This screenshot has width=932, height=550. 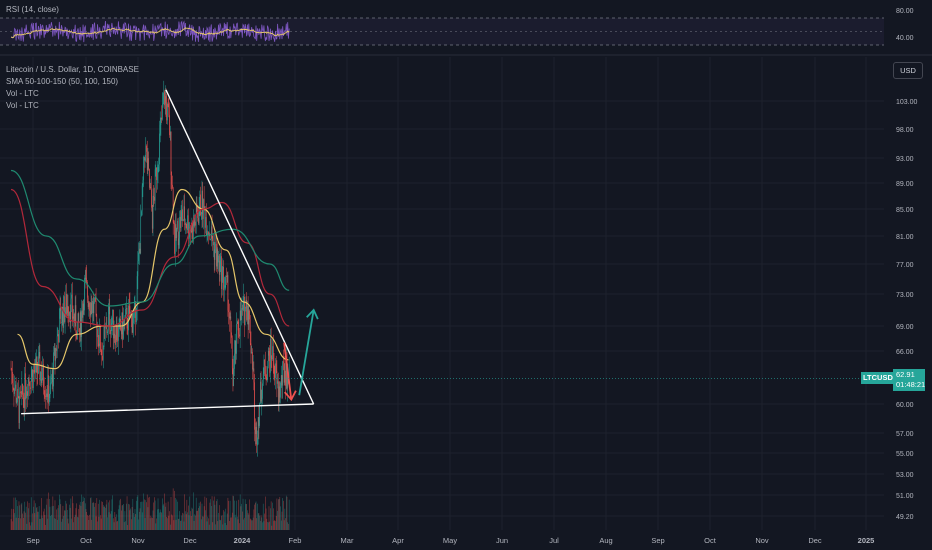 What do you see at coordinates (22, 93) in the screenshot?
I see `volume-legend: Vol - LTC` at bounding box center [22, 93].